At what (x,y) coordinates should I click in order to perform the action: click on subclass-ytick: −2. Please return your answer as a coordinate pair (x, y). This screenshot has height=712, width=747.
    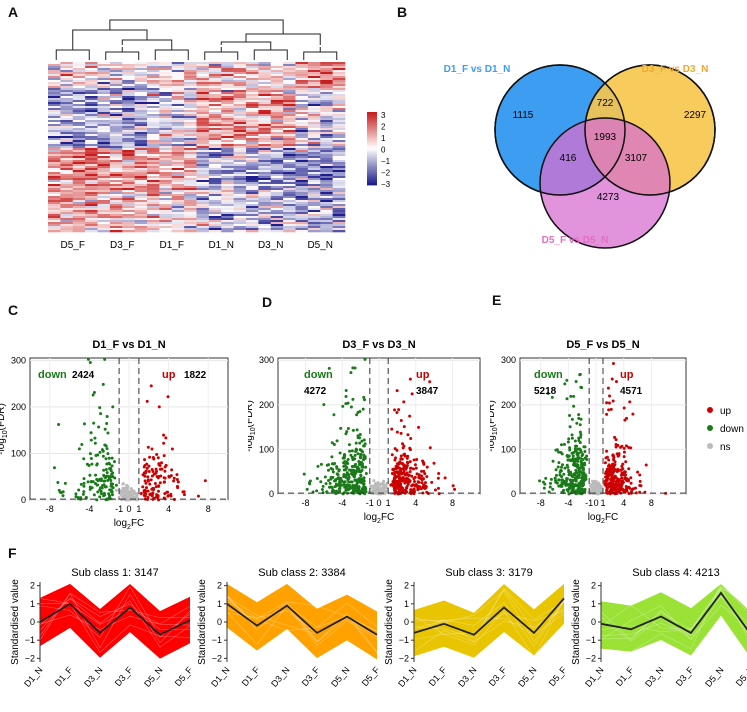
    Looking at the image, I should click on (30, 658).